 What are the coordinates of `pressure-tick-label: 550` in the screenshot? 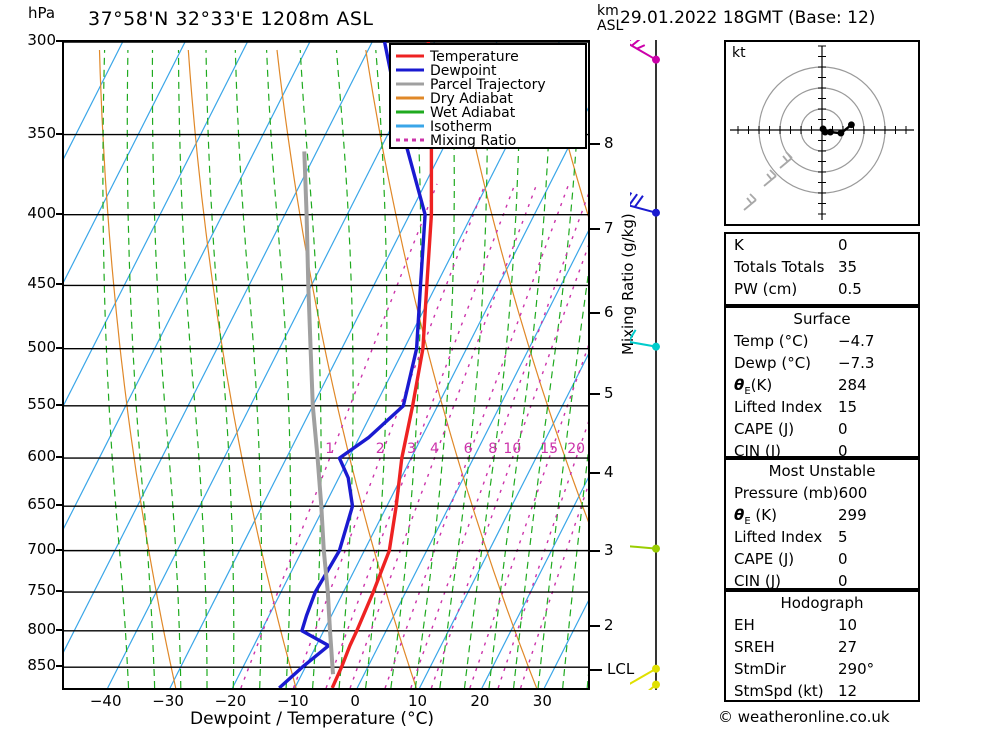 It's located at (41, 403).